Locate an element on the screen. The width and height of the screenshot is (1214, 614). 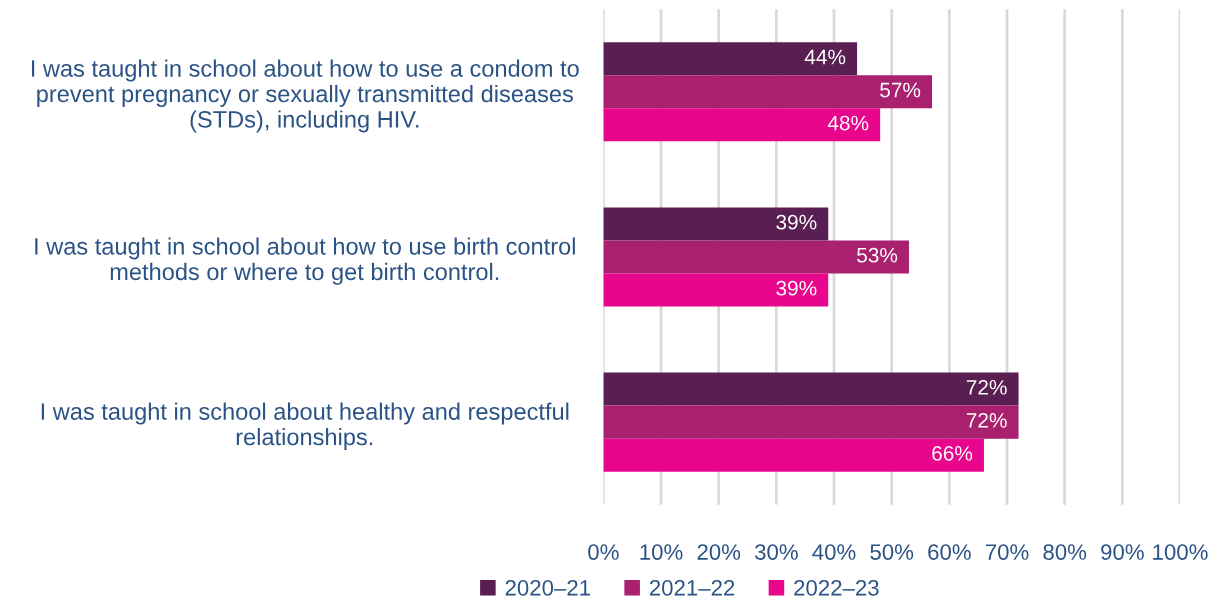
x-tick-label: 10% is located at coordinates (661, 552).